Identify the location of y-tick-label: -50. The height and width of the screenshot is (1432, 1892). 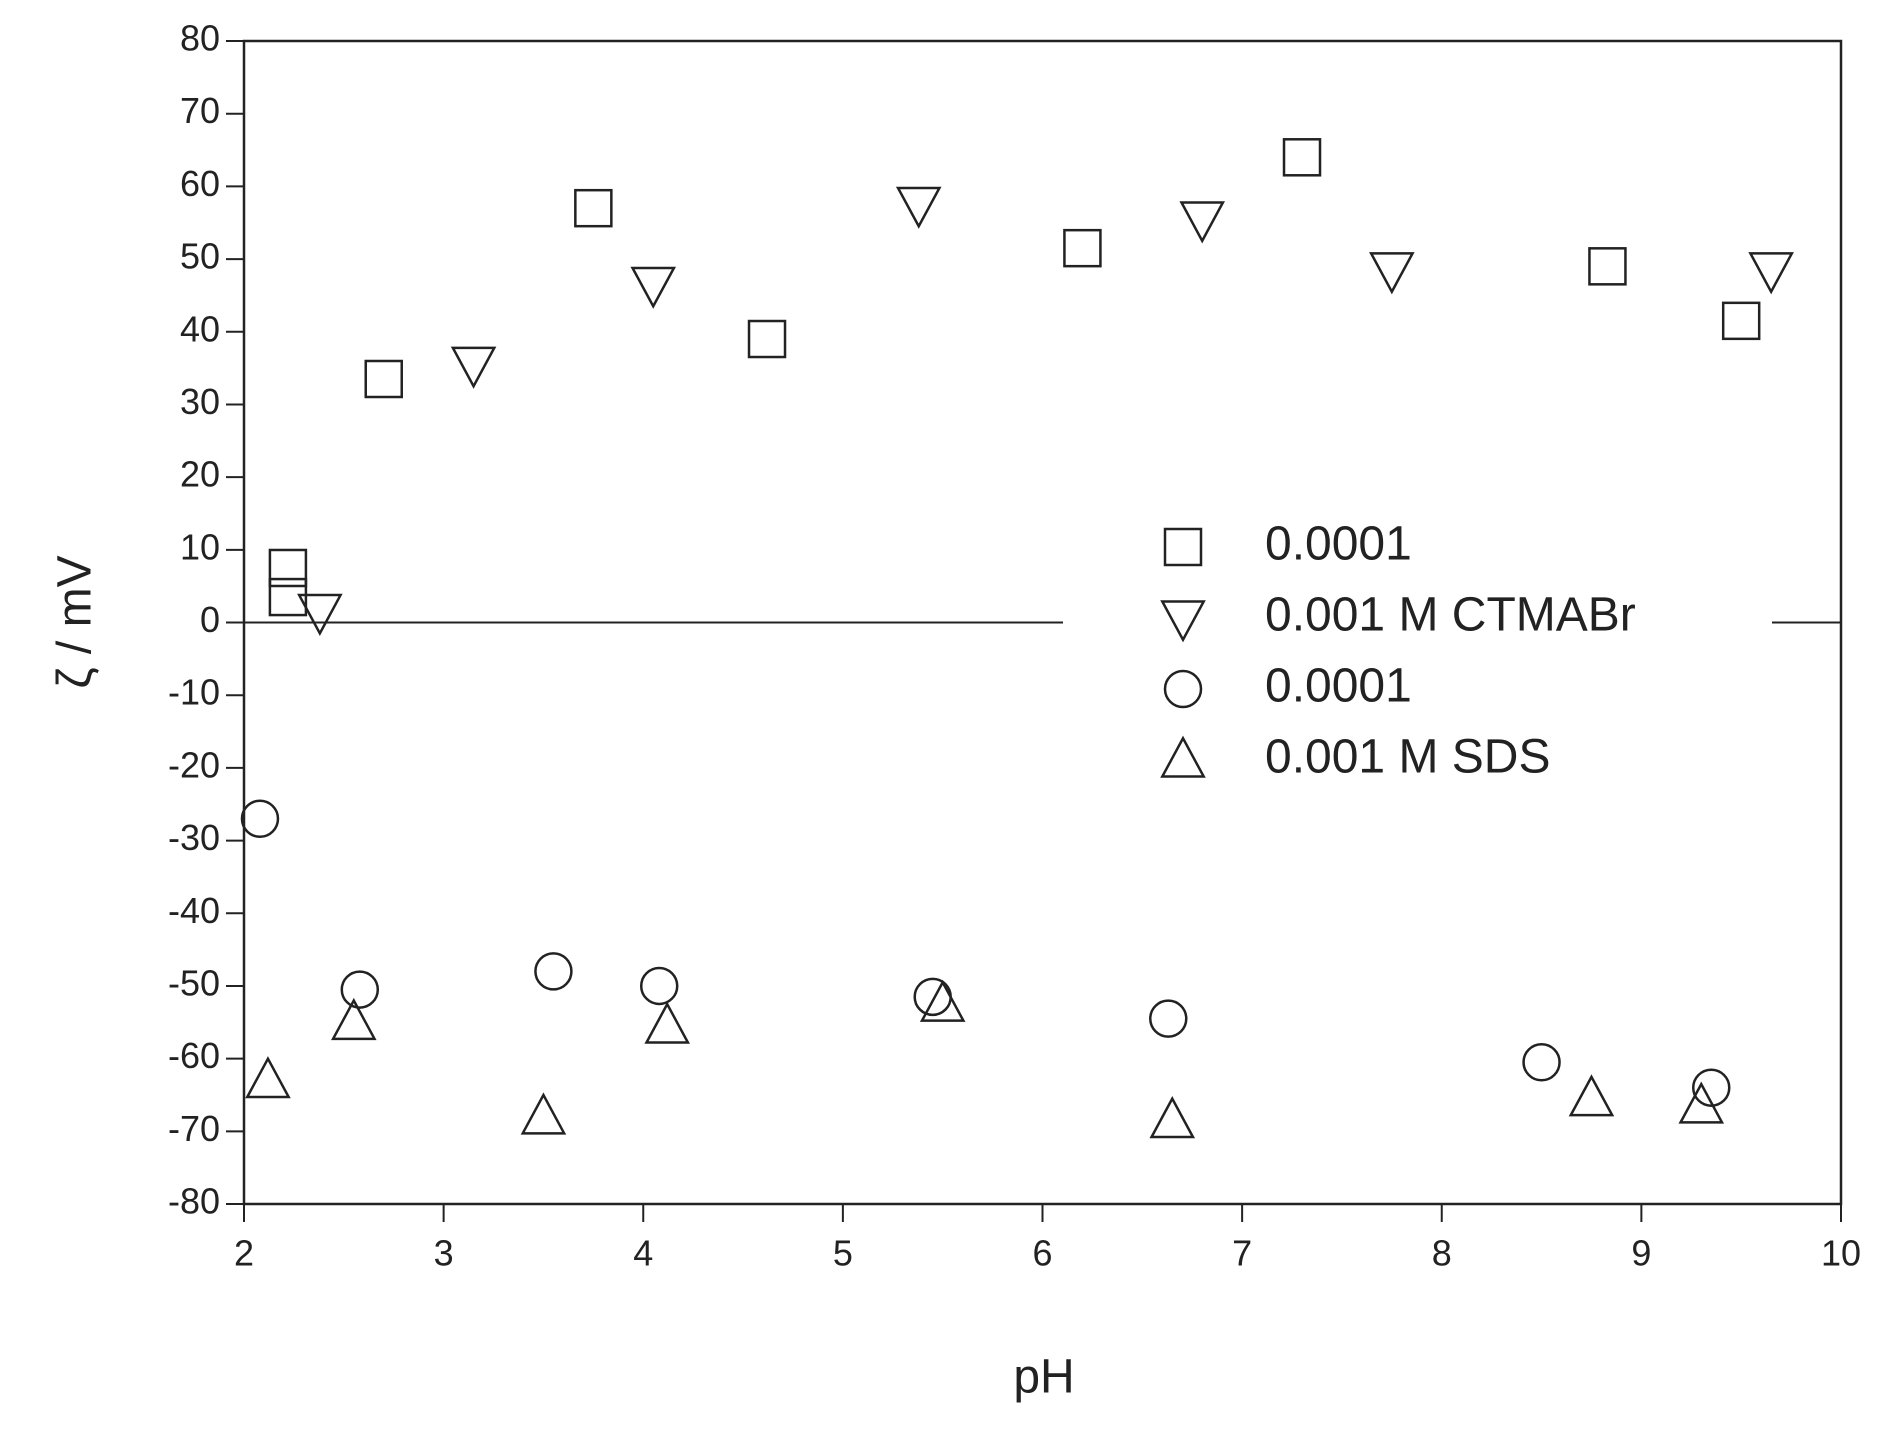
(194, 982).